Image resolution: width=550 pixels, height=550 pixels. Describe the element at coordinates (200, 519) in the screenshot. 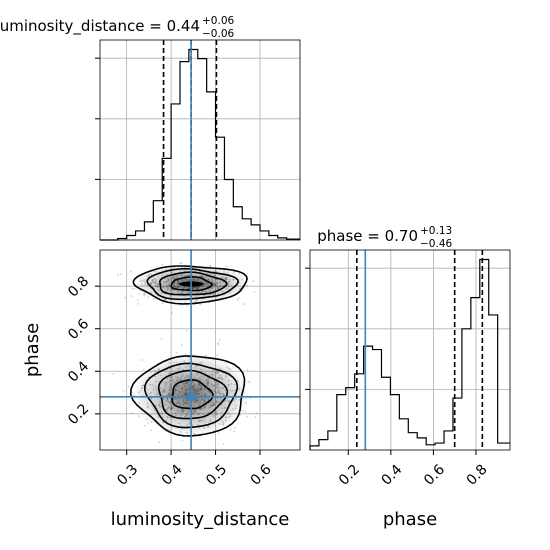

I see `x-axis-label-luminosity-distance: luminosity_distance` at that location.